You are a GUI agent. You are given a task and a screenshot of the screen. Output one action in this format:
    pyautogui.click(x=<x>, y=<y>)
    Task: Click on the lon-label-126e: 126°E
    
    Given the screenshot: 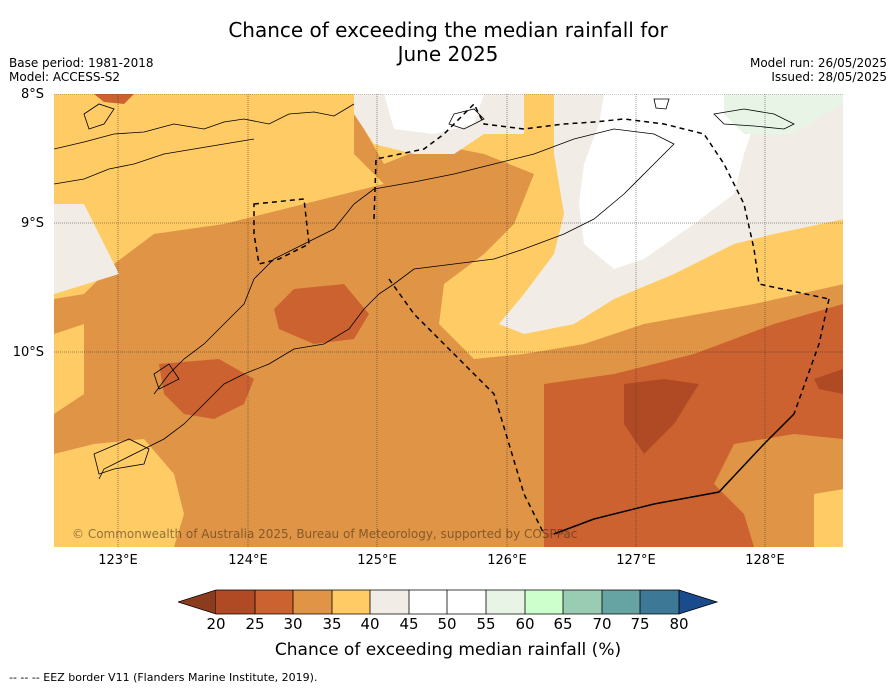 What is the action you would take?
    pyautogui.click(x=507, y=560)
    